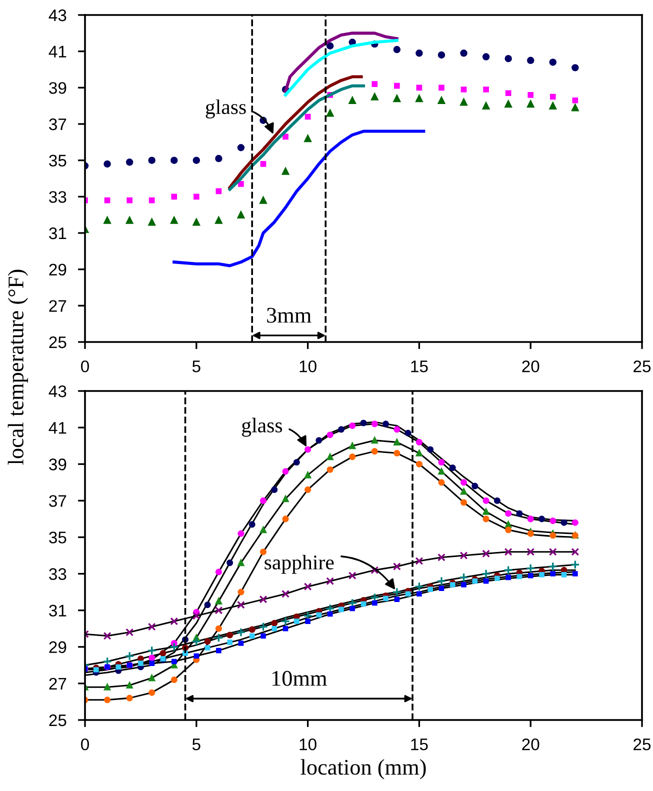 The image size is (653, 791). What do you see at coordinates (363, 769) in the screenshot?
I see `x-axis-title: location (mm)` at bounding box center [363, 769].